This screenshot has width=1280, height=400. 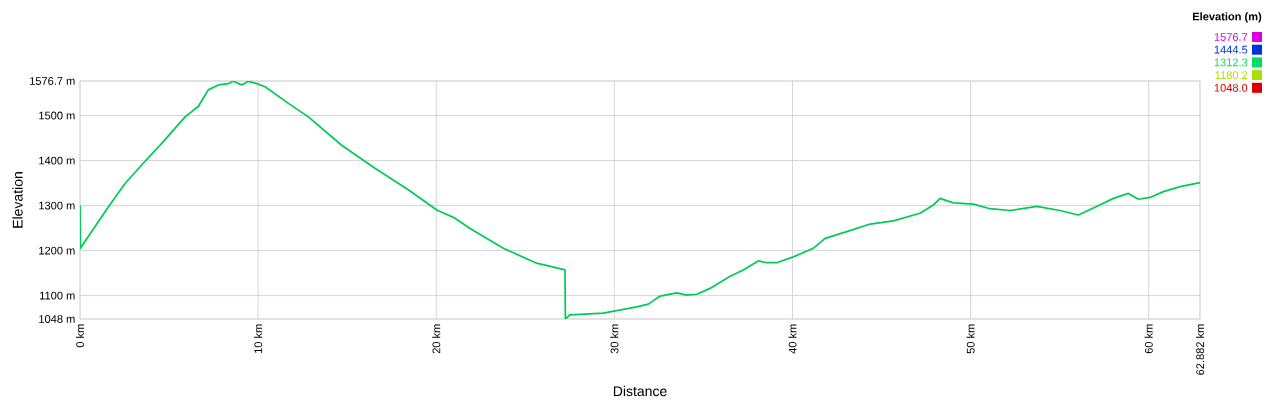 What do you see at coordinates (57, 319) in the screenshot?
I see `y-tick-label: 1048 m` at bounding box center [57, 319].